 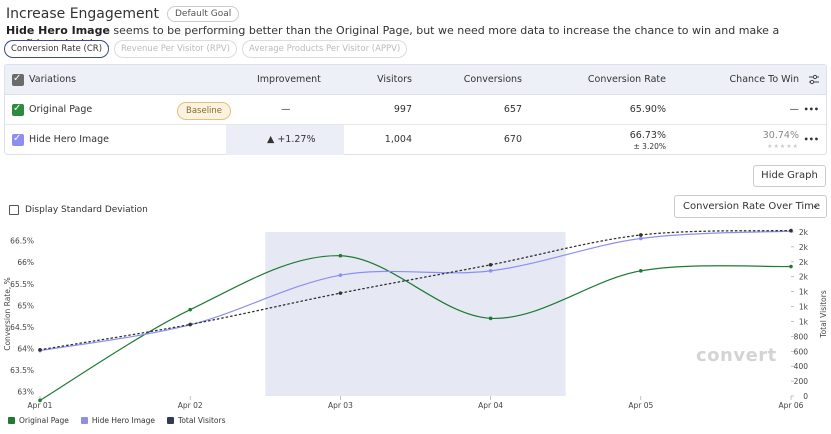 What do you see at coordinates (764, 79) in the screenshot?
I see `header-chance-to-win: Chance To Win` at bounding box center [764, 79].